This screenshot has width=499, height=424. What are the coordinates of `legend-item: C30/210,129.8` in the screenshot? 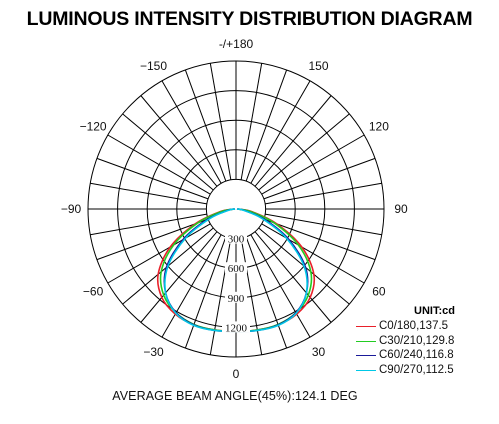 It's located at (426, 342).